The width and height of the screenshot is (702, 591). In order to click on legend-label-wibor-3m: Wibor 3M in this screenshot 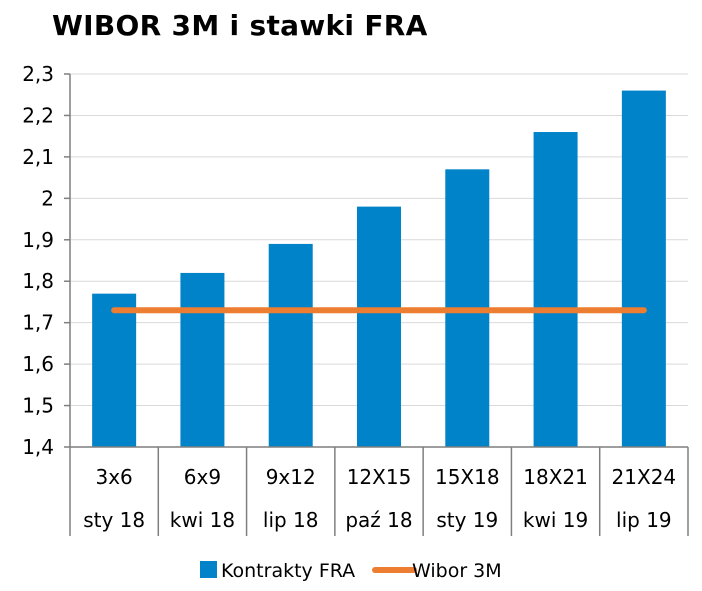, I will do `click(457, 571)`.